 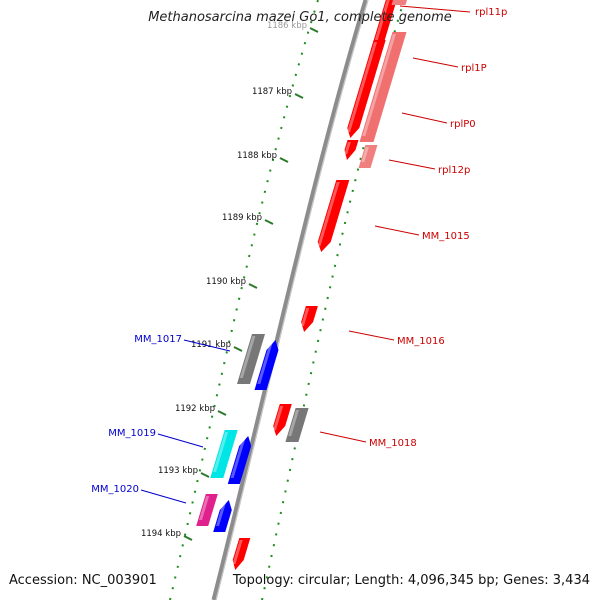 What do you see at coordinates (287, 26) in the screenshot?
I see `tick-label: 1186 kbp` at bounding box center [287, 26].